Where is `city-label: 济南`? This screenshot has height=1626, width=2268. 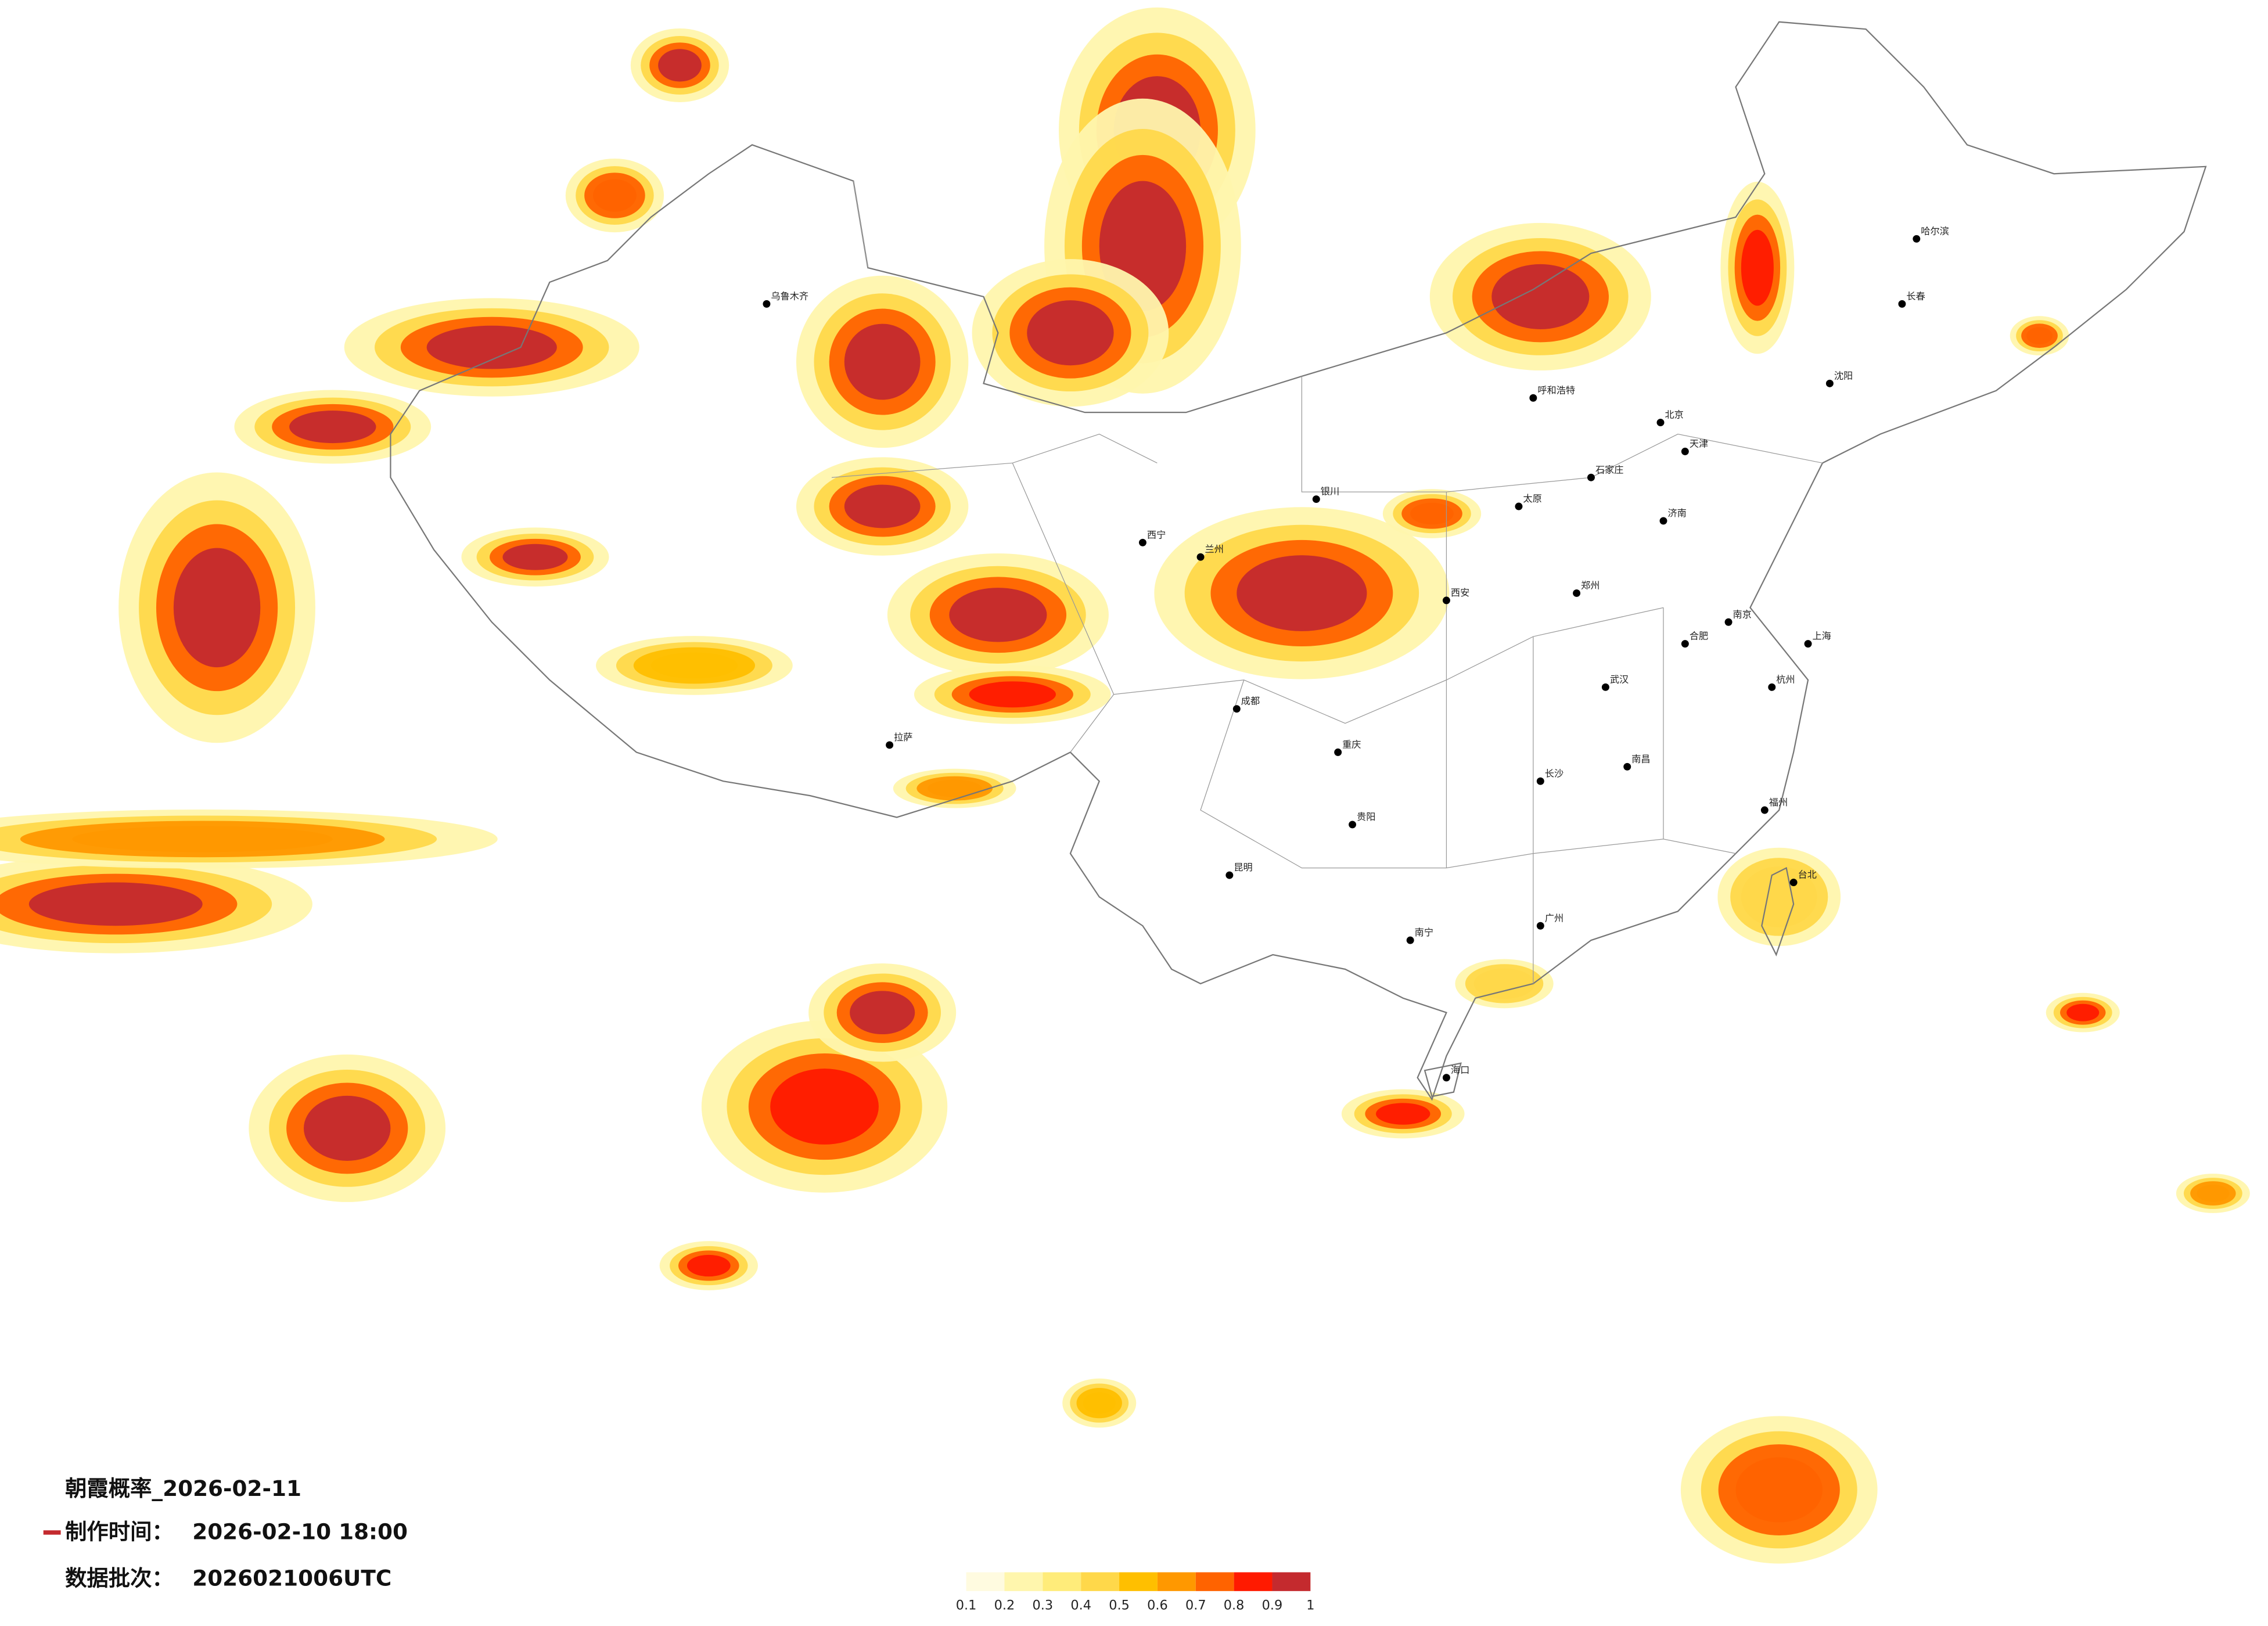
city-label: 济南 is located at coordinates (1676, 513).